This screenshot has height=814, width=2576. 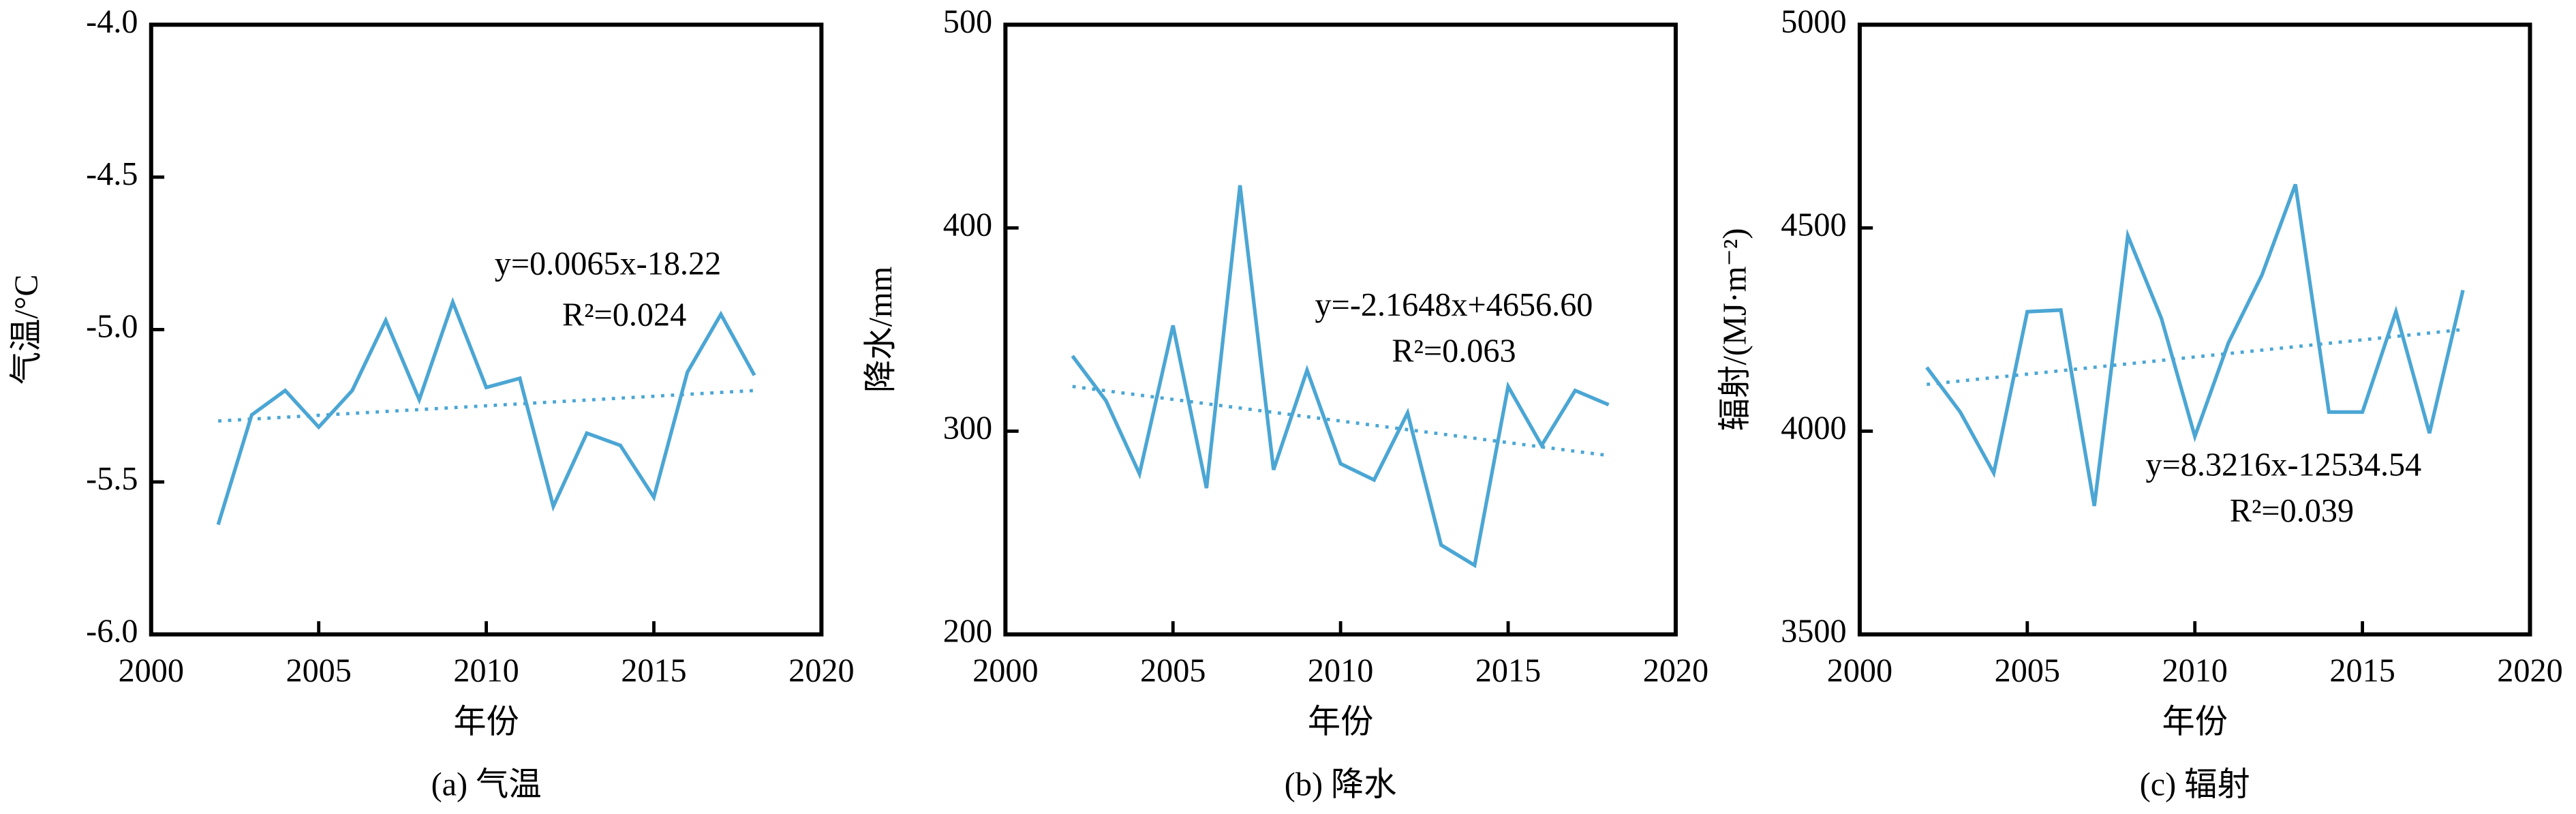 What do you see at coordinates (27, 330) in the screenshot?
I see `y-axis-label: 气温/°C` at bounding box center [27, 330].